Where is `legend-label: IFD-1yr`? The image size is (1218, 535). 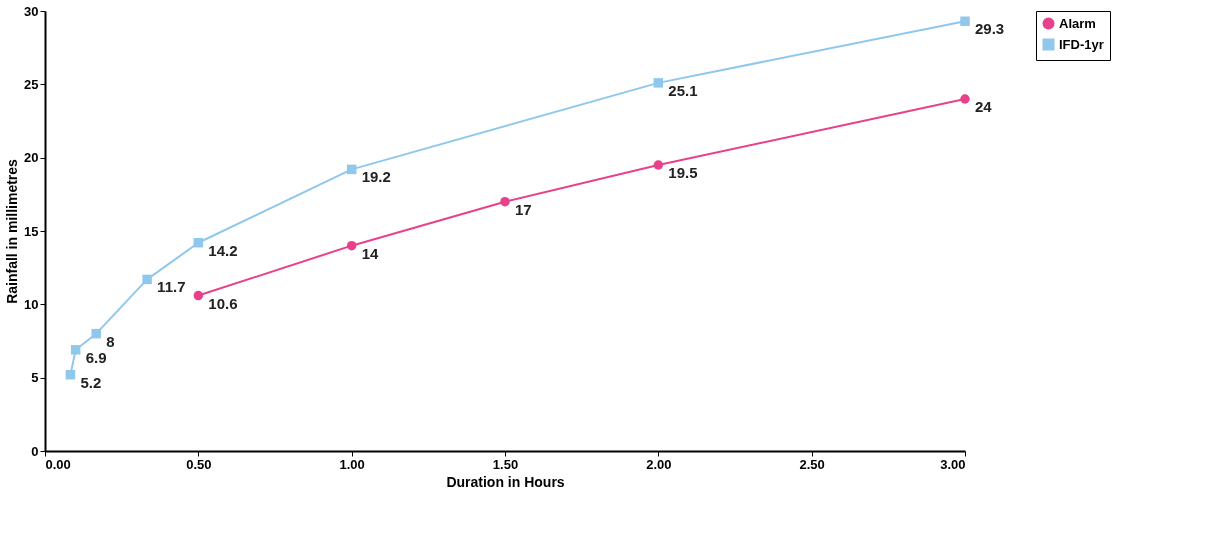 legend-label: IFD-1yr is located at coordinates (1081, 44).